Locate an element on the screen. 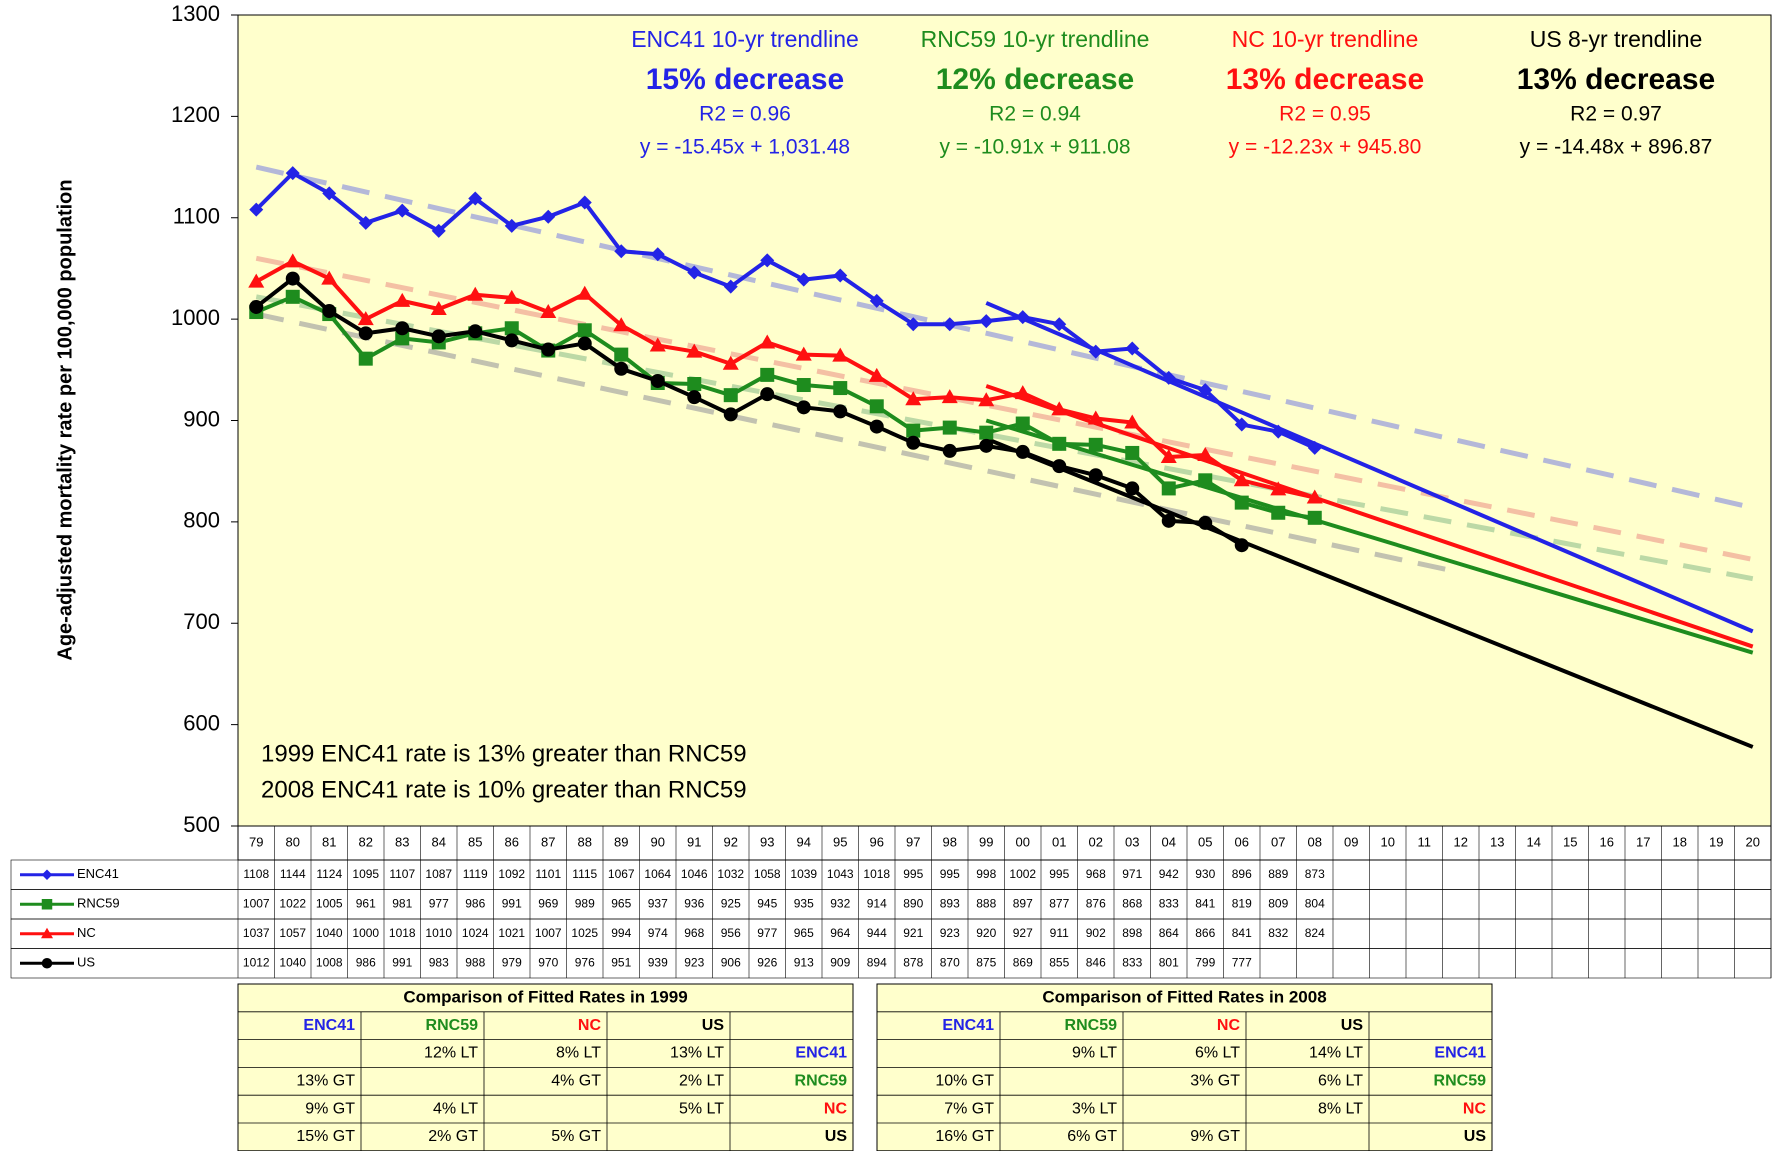  y-tick-label: 600 is located at coordinates (201, 722).